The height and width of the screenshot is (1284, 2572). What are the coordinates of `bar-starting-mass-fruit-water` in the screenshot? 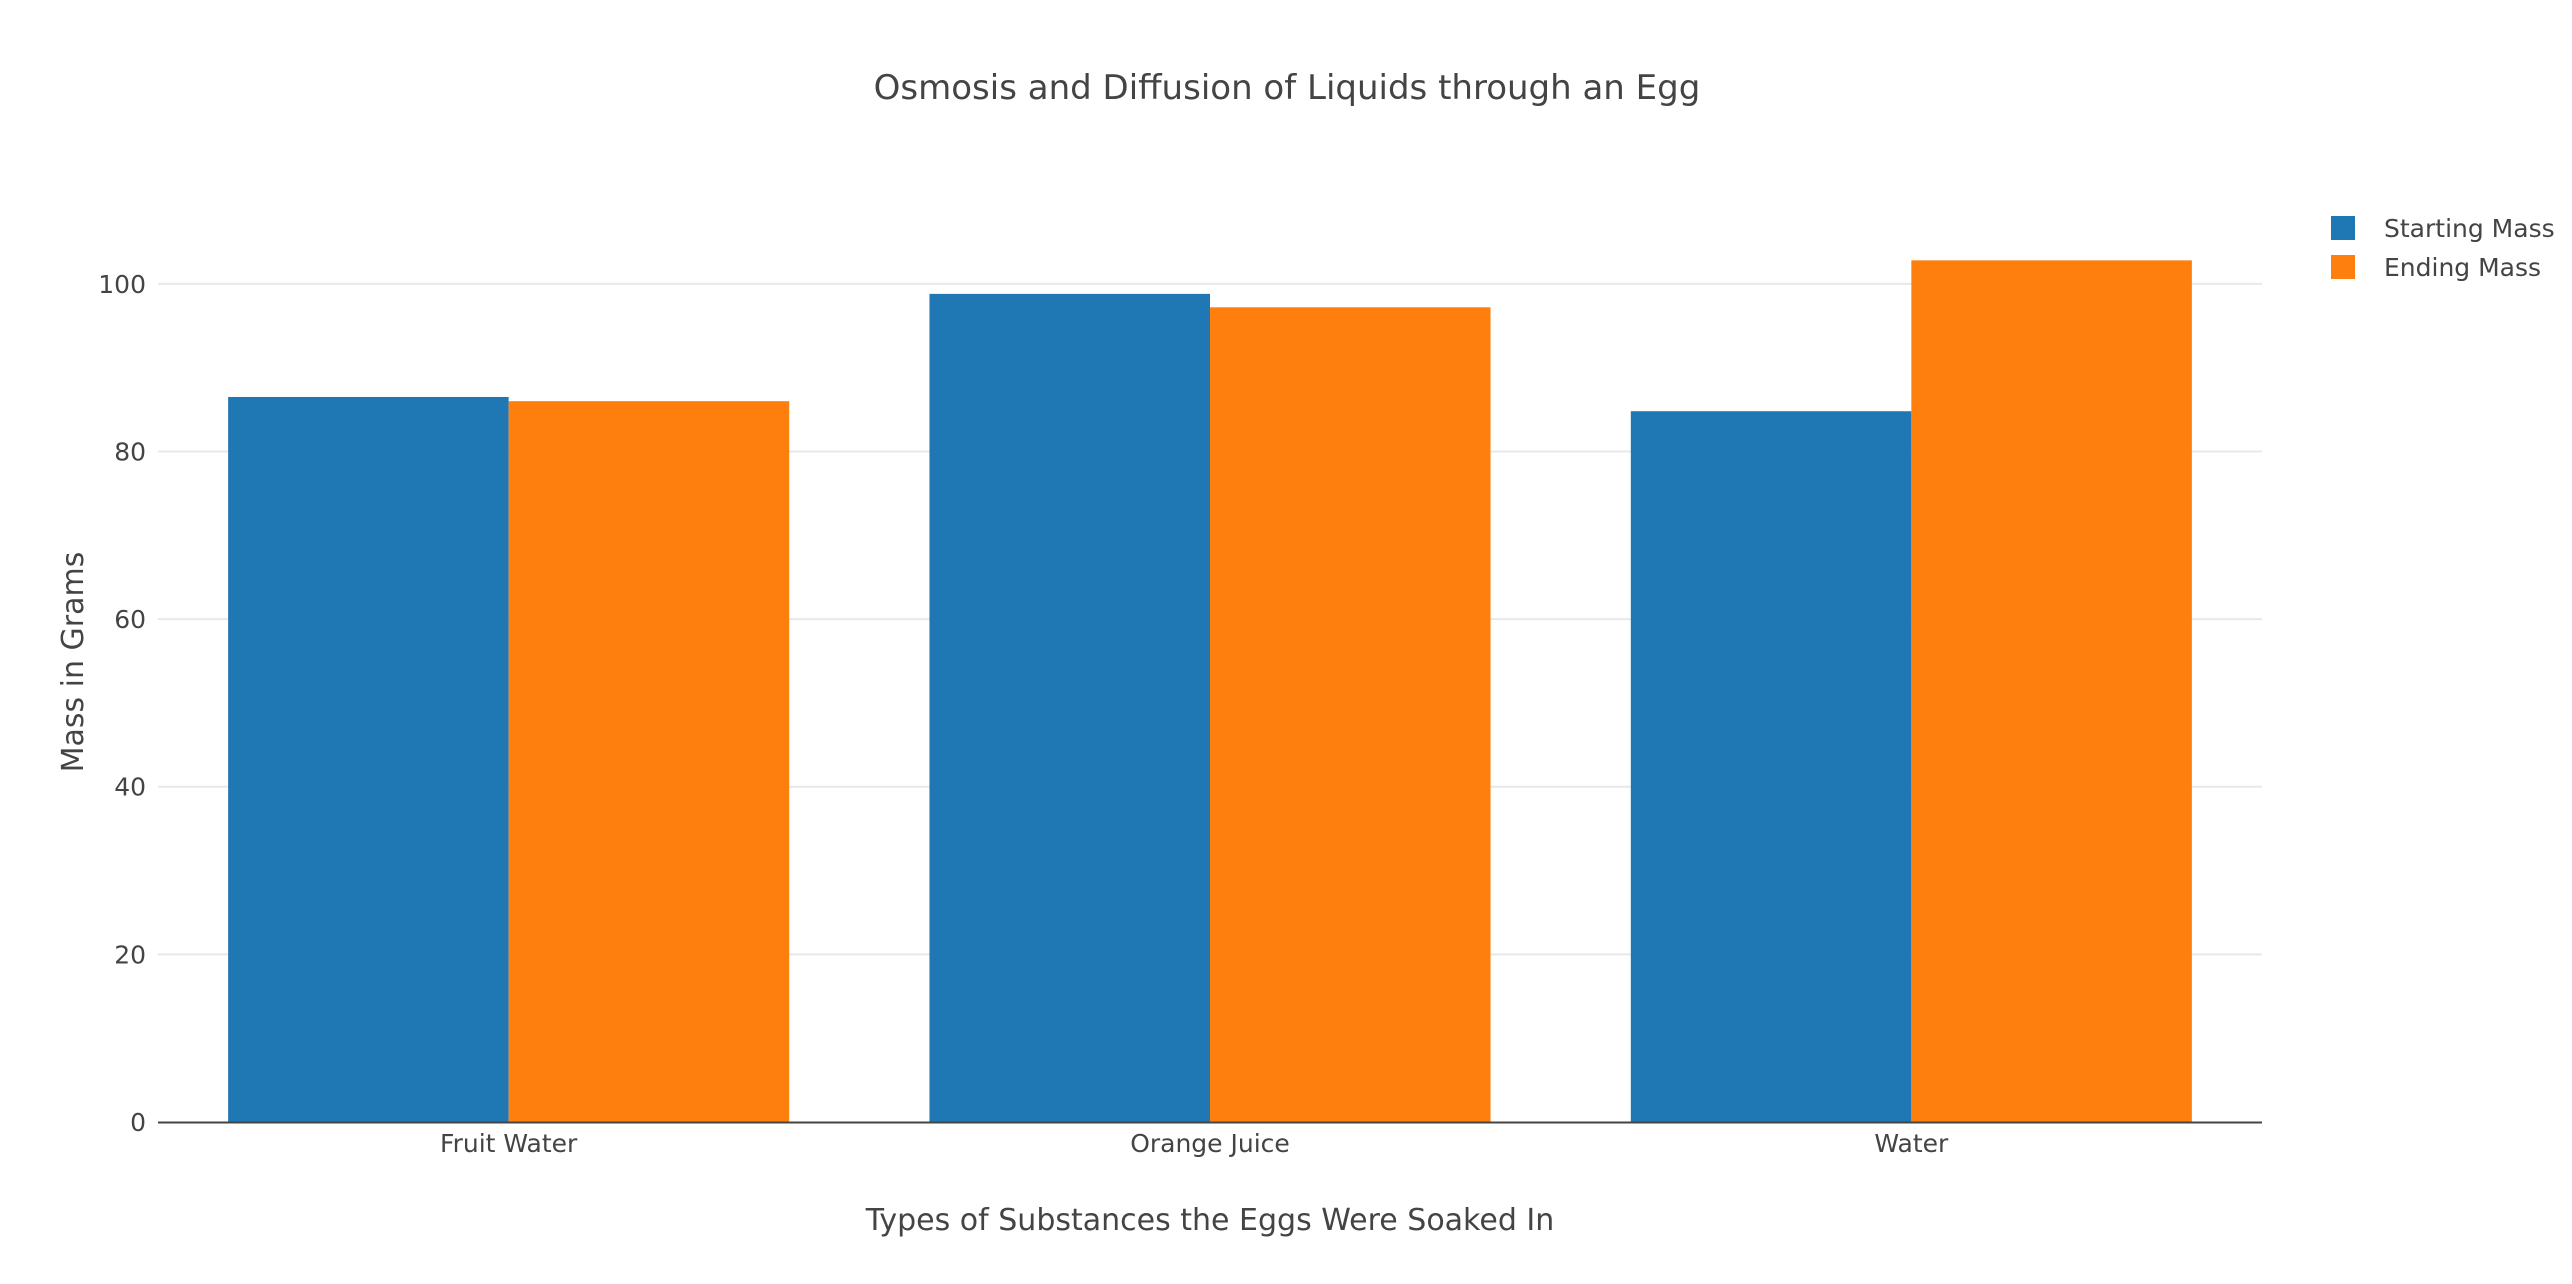 It's located at (368, 759).